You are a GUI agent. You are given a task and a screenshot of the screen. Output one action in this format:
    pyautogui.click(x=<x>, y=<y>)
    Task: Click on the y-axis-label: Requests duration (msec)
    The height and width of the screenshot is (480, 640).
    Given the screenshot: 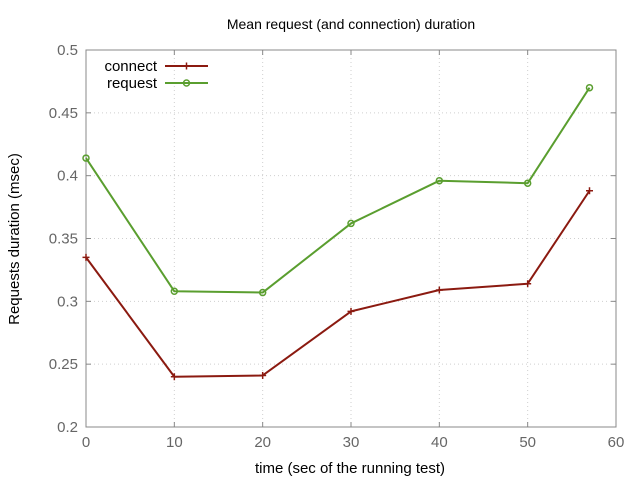 What is the action you would take?
    pyautogui.click(x=14, y=239)
    